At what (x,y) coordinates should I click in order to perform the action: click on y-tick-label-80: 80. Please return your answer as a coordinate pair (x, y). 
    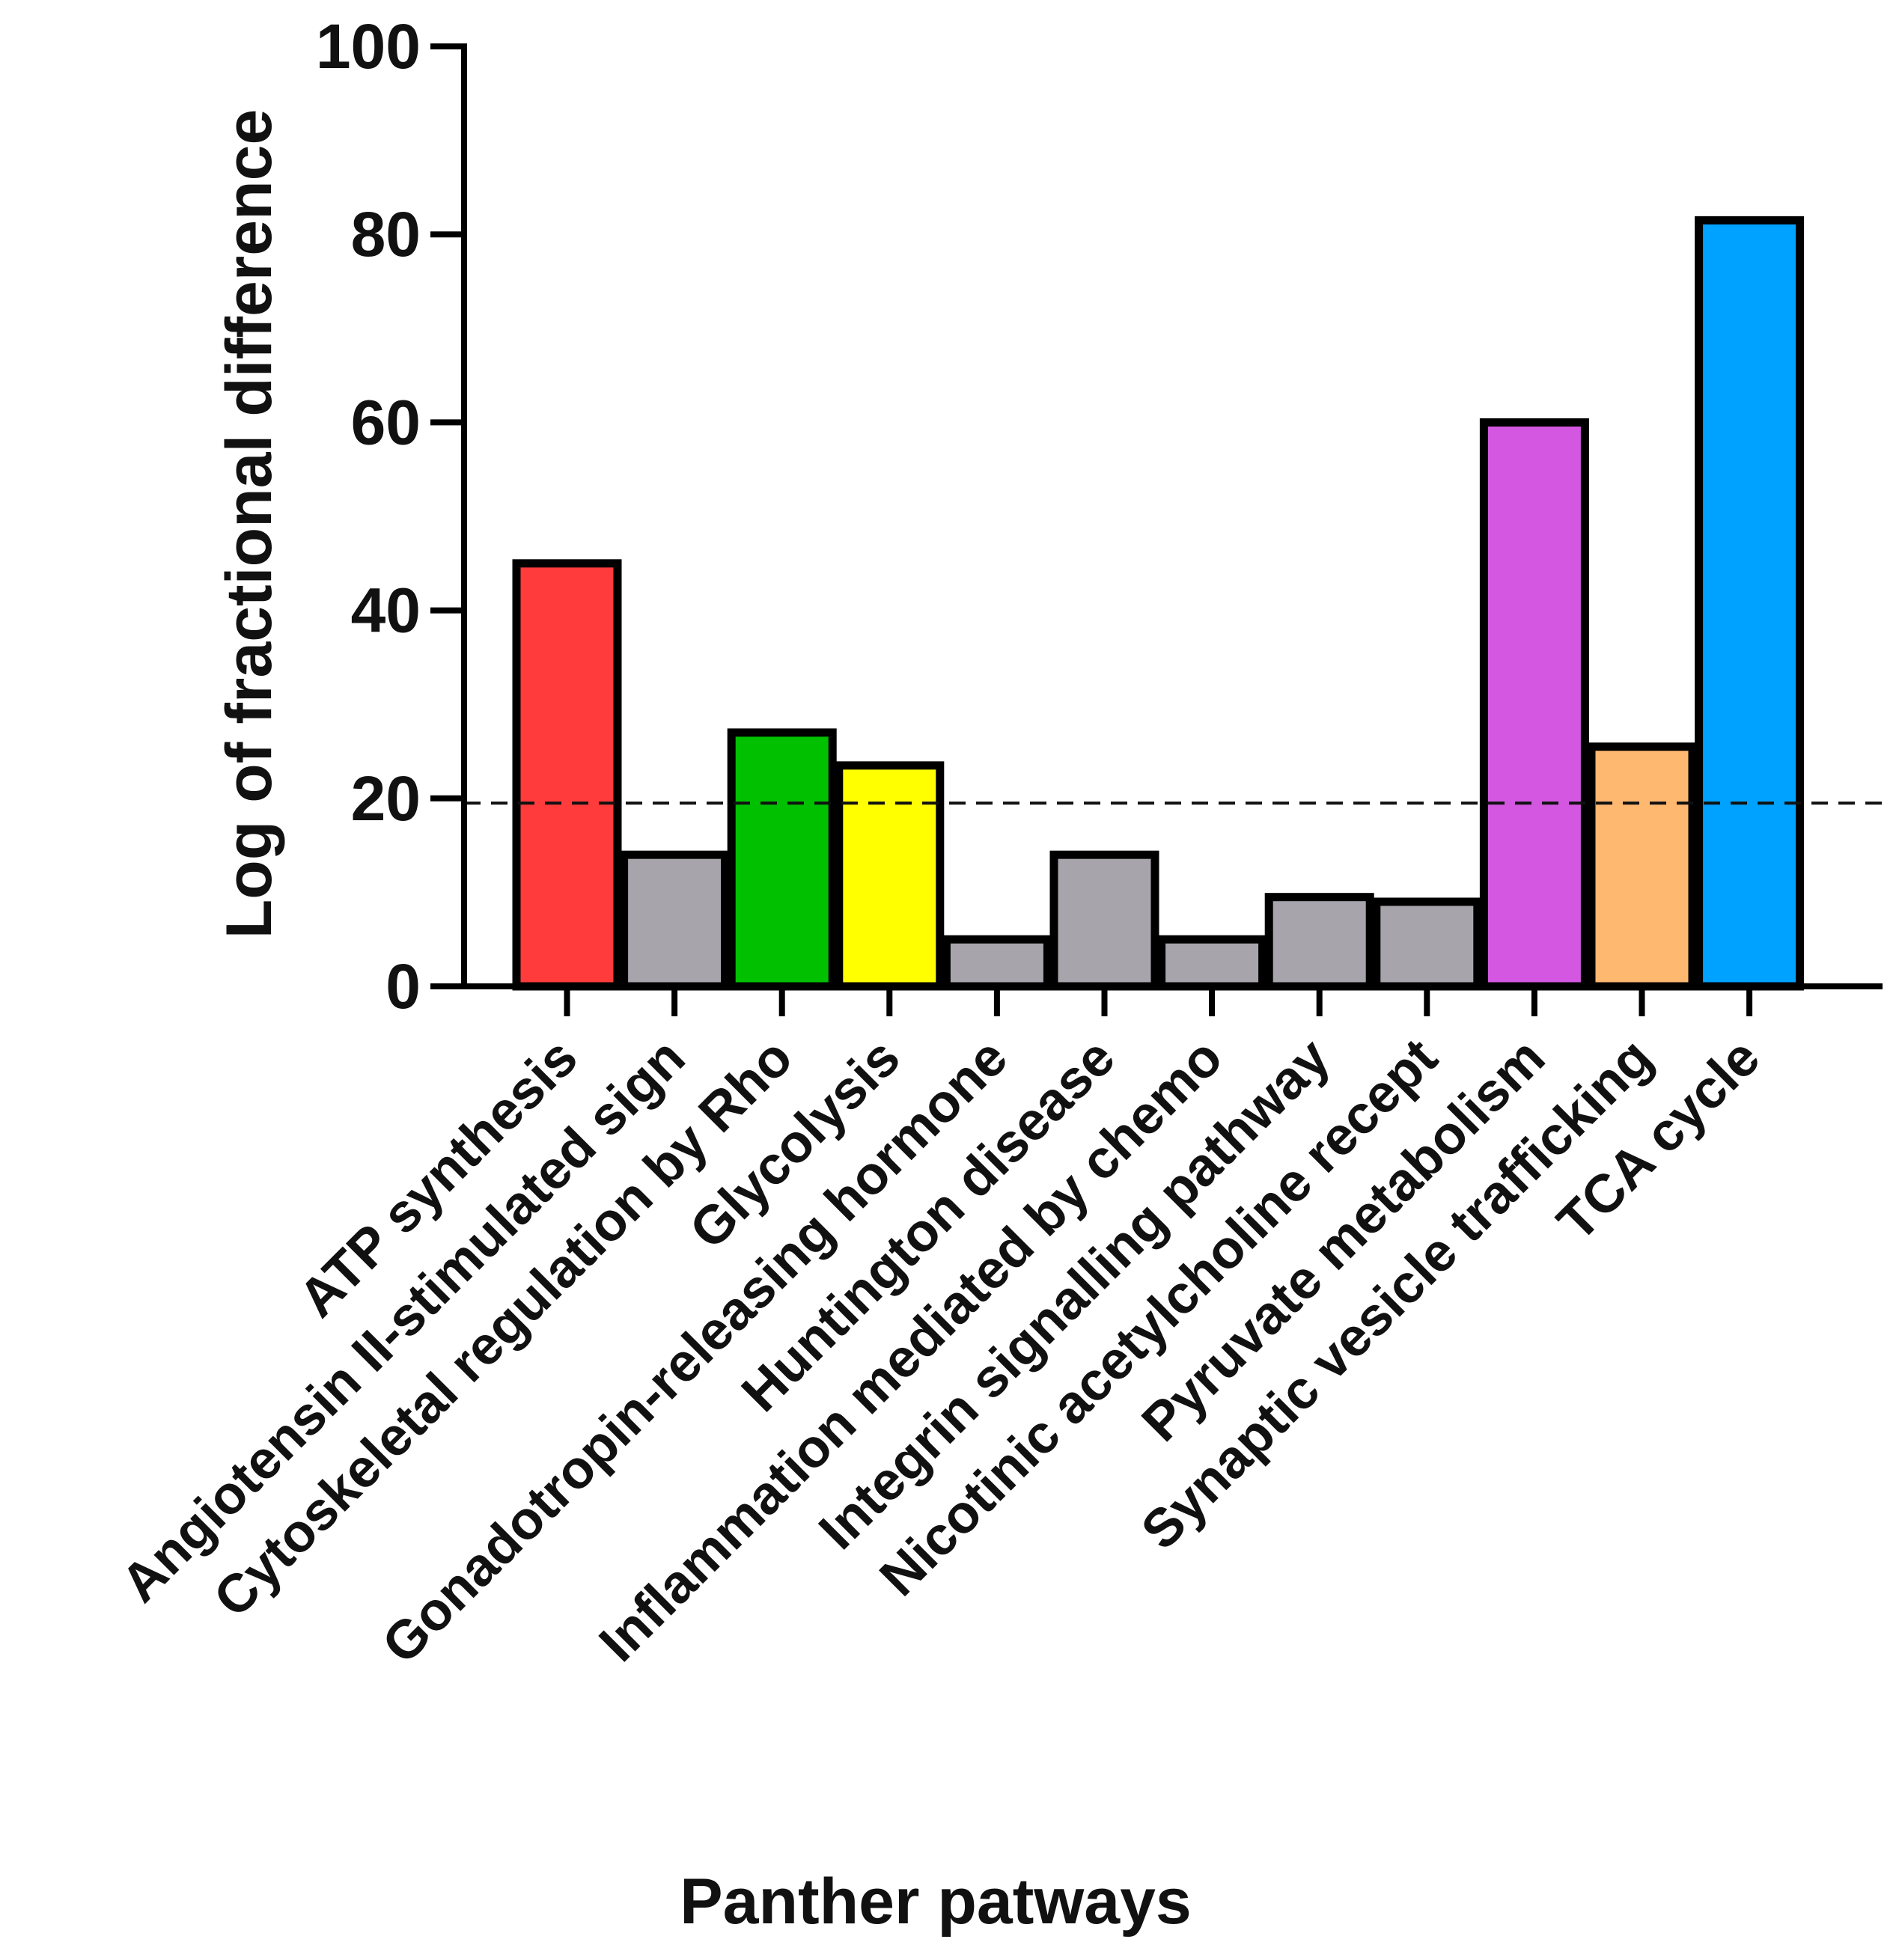
    Looking at the image, I should click on (386, 234).